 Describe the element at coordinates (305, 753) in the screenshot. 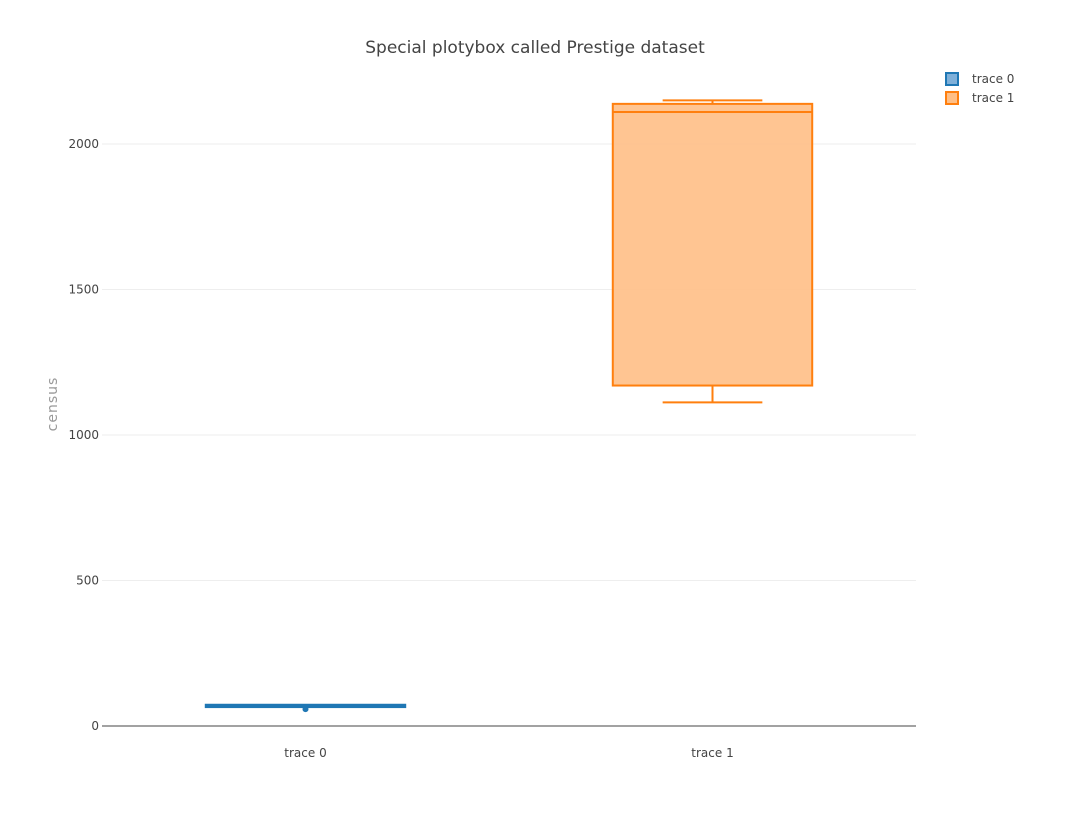

I see `x-tick-label: trace 0` at that location.